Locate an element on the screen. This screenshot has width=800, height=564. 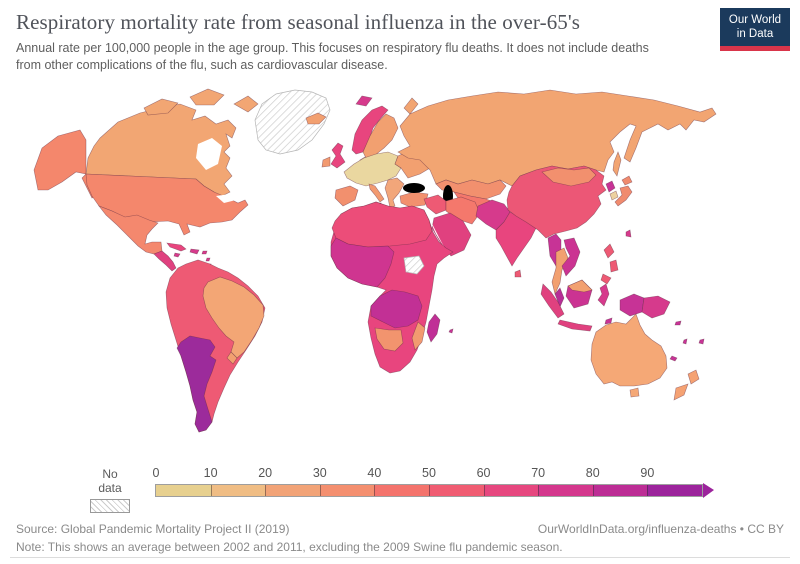
legend-gradient-bar: 0 10 20 30 40 50 60 70 80 90 is located at coordinates (428, 481).